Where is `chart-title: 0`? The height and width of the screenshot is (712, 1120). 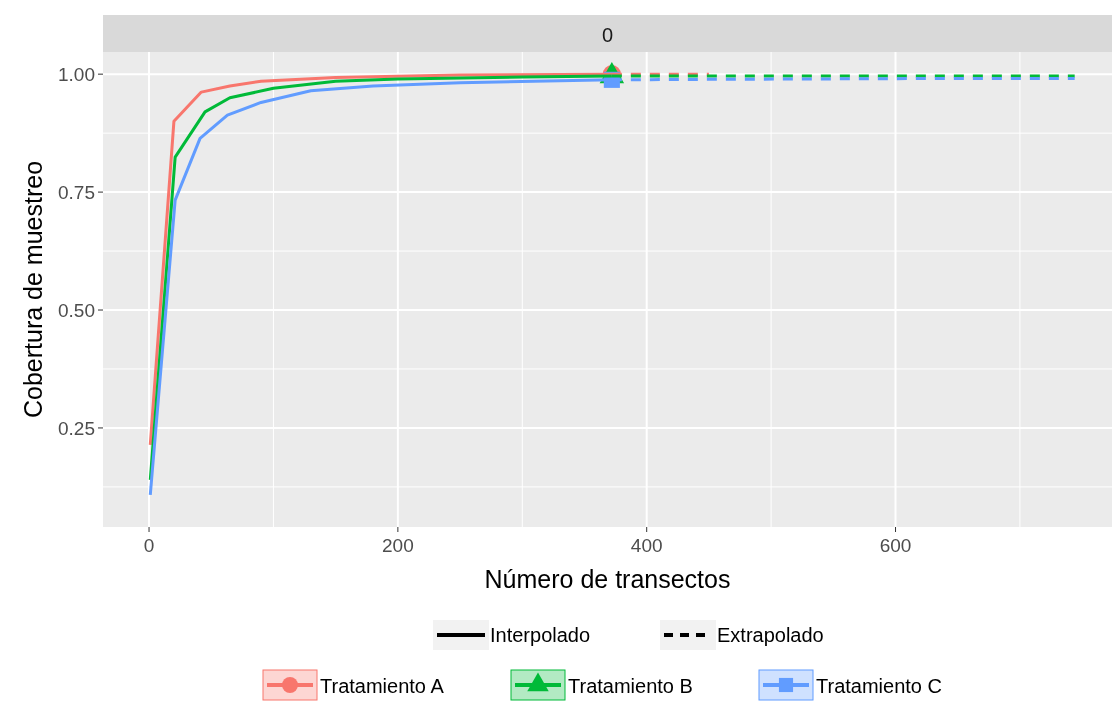
chart-title: 0 is located at coordinates (607, 35).